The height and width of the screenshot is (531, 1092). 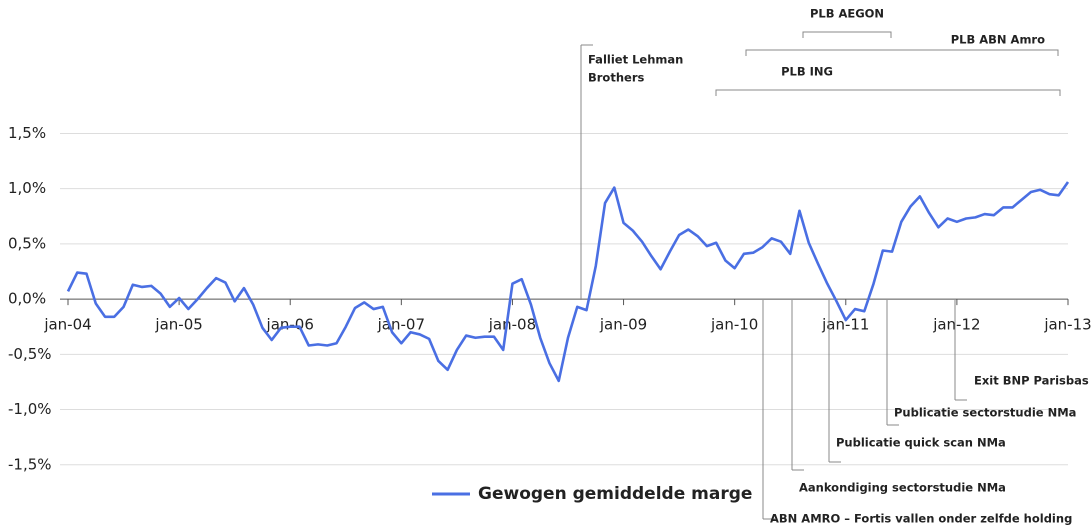 I want to click on y-tick-label: 1,0%, so click(x=27, y=188).